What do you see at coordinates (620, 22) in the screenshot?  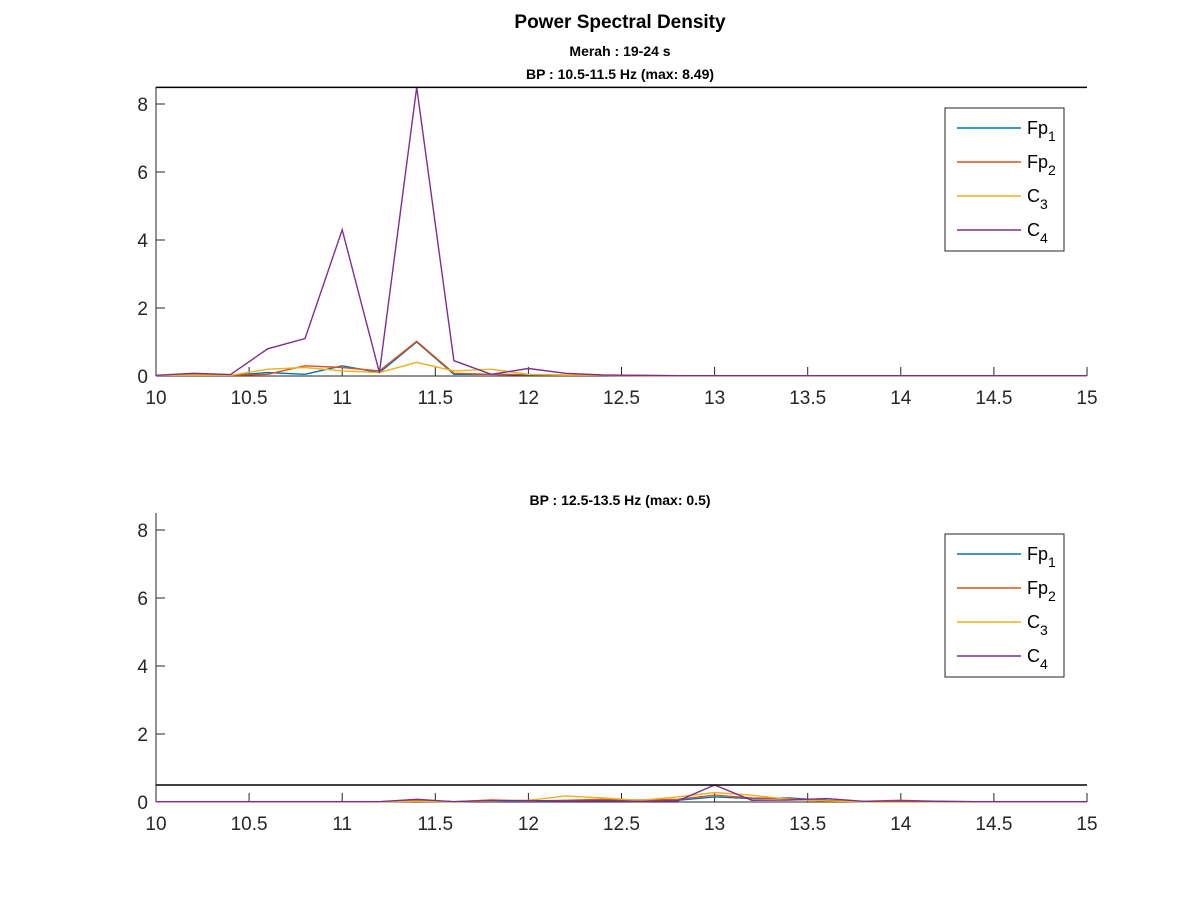 I see `figure-title: Power Spectral Density` at bounding box center [620, 22].